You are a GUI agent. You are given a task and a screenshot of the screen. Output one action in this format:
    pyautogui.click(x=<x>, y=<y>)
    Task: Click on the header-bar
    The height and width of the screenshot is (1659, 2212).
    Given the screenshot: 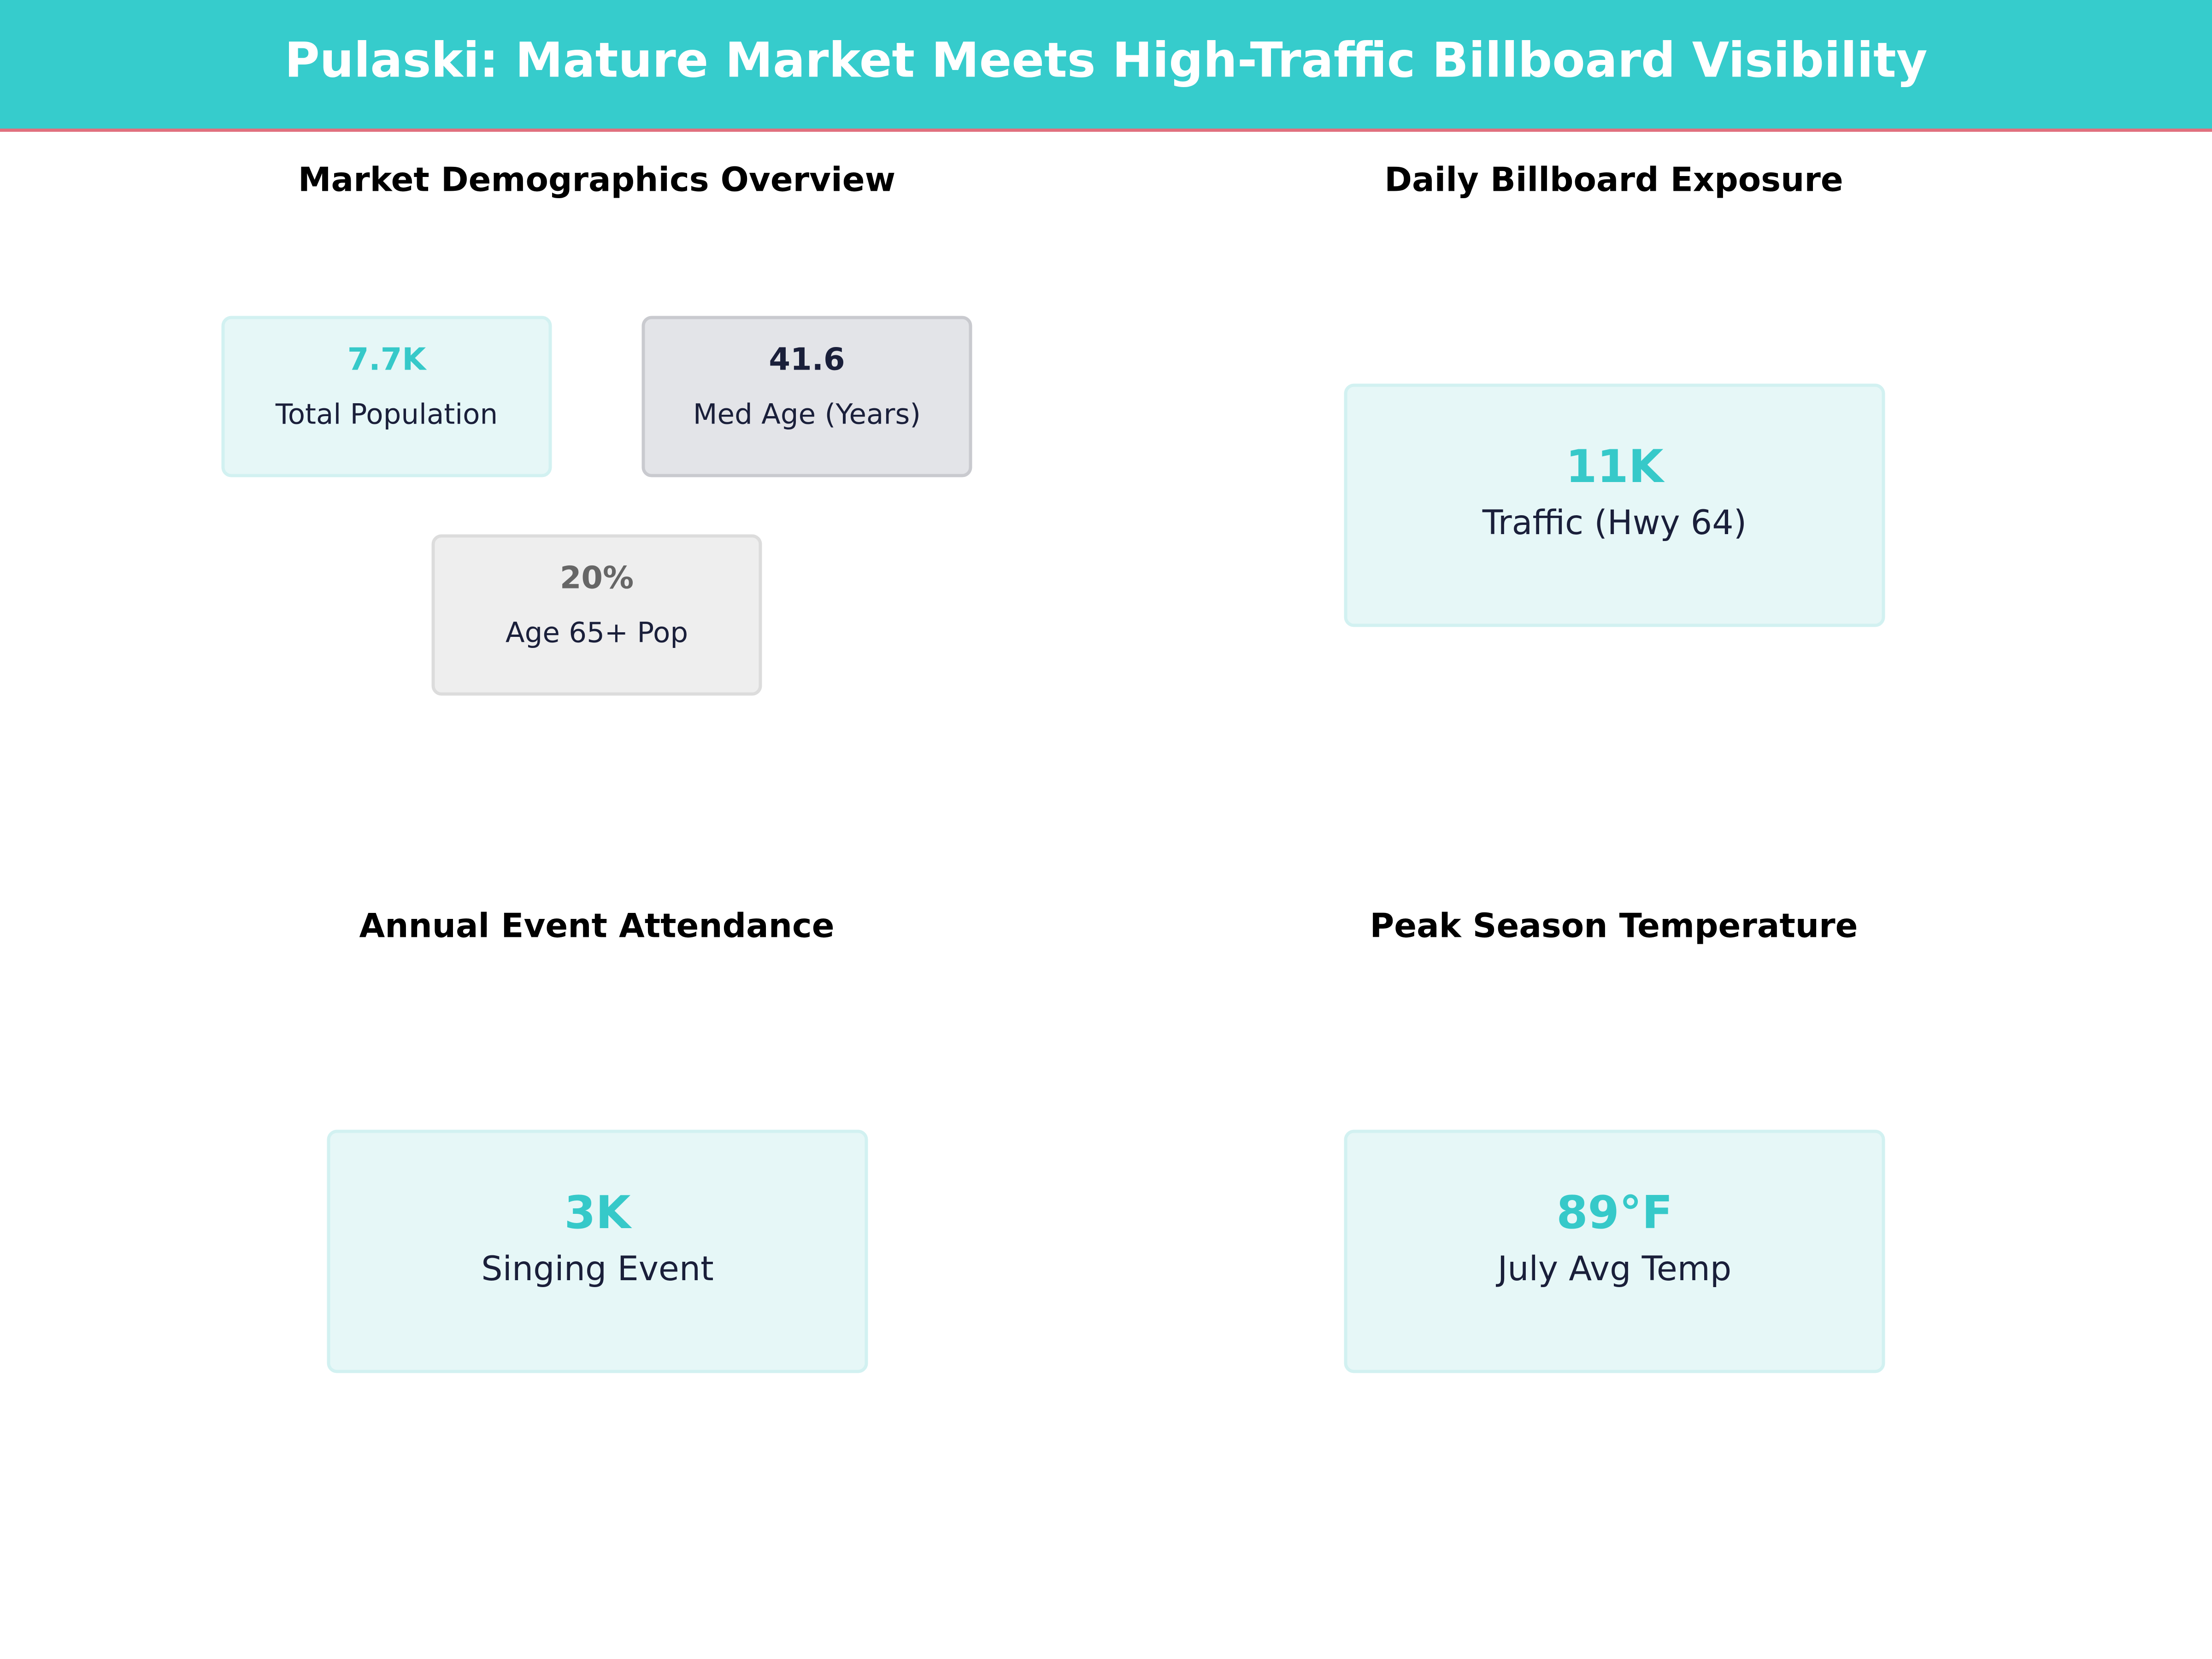 What is the action you would take?
    pyautogui.click(x=1106, y=65)
    